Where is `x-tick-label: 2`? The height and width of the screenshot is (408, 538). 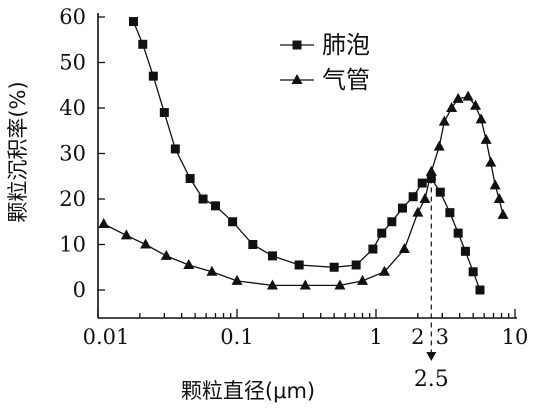 x-tick-label: 2 is located at coordinates (417, 337).